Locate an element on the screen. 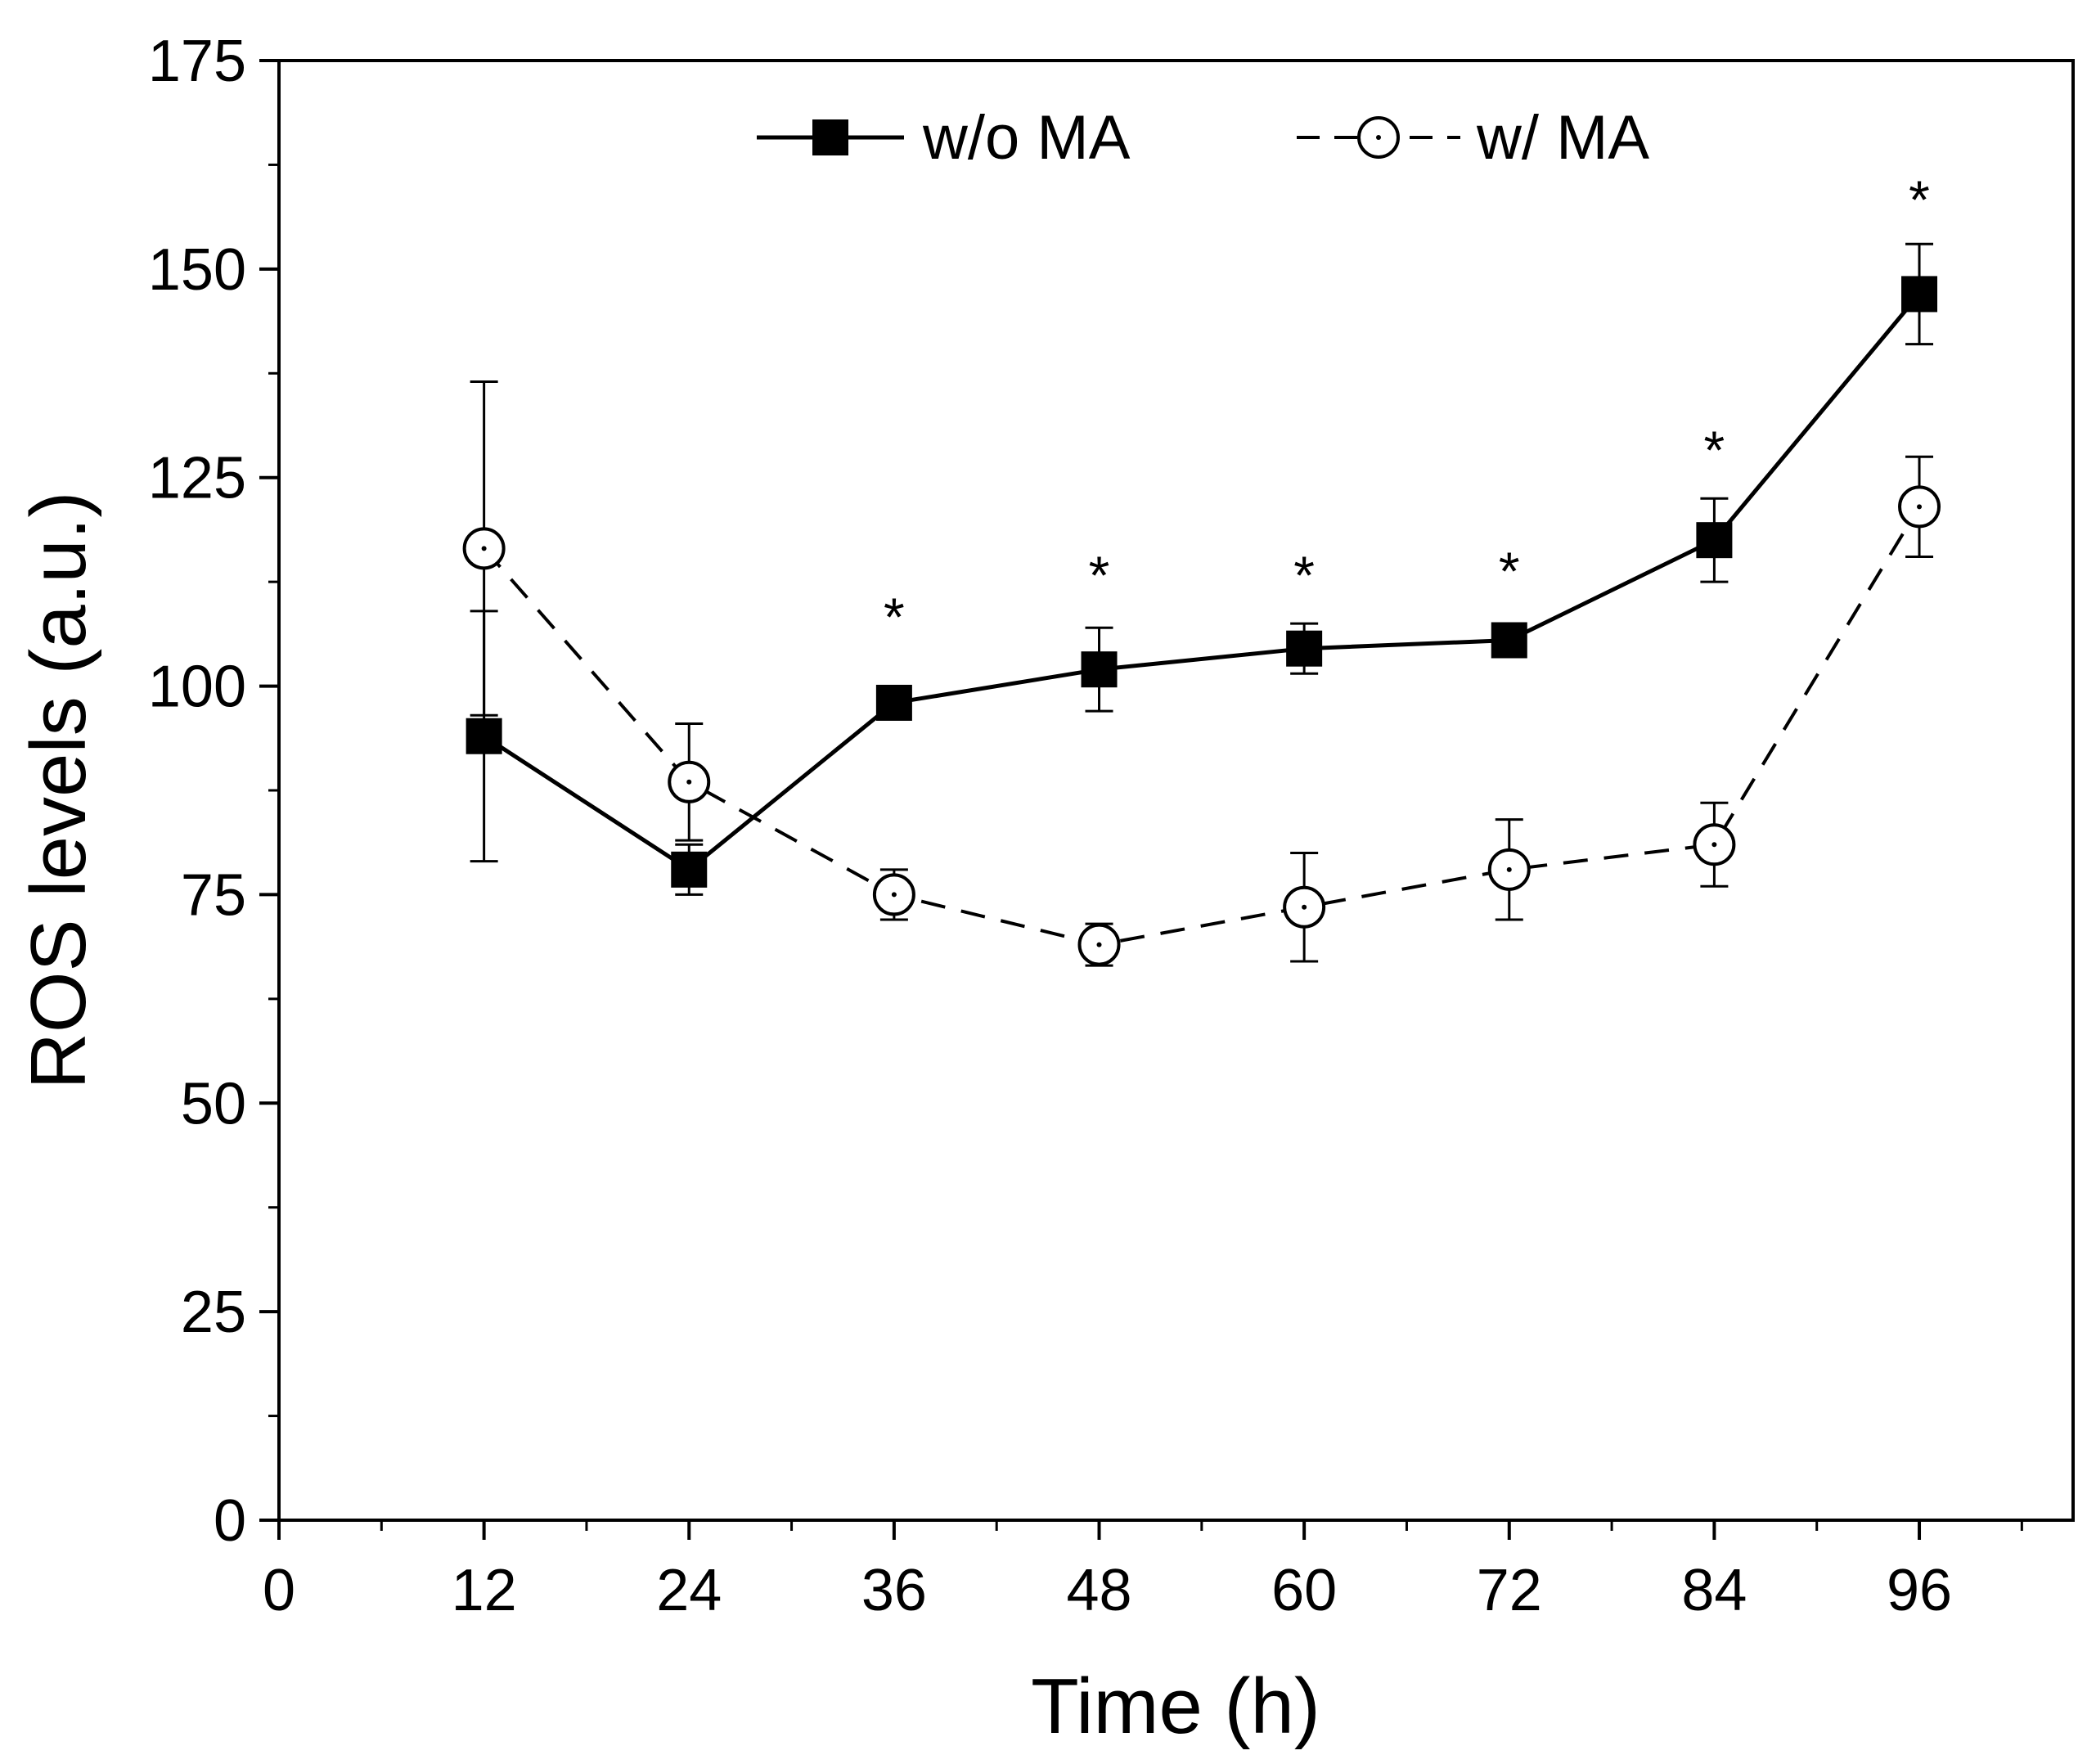 The width and height of the screenshot is (2096, 1764). legend-label-w-ma: w/ MA is located at coordinates (1562, 138).